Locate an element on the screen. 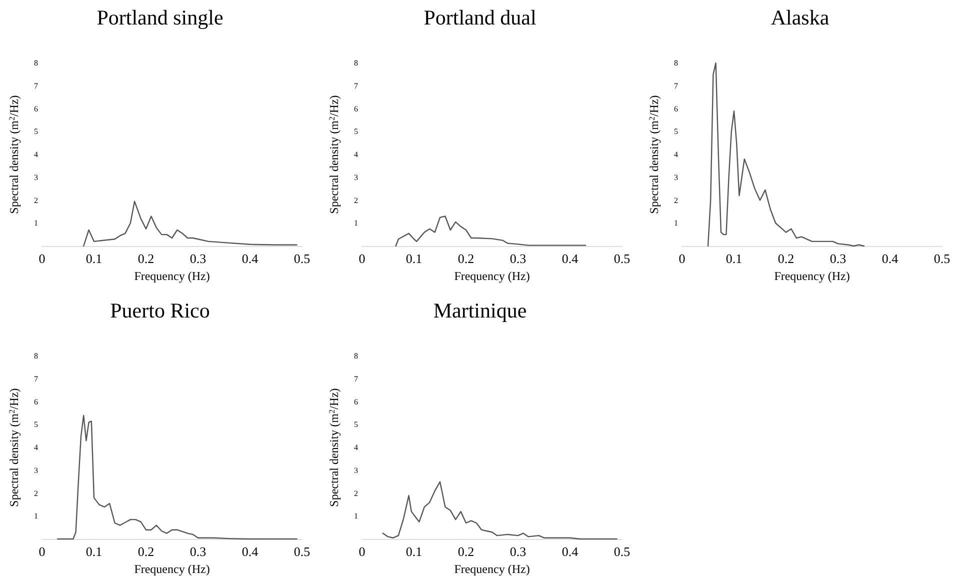 This screenshot has width=961, height=586. chart-title: Alaska is located at coordinates (800, 18).